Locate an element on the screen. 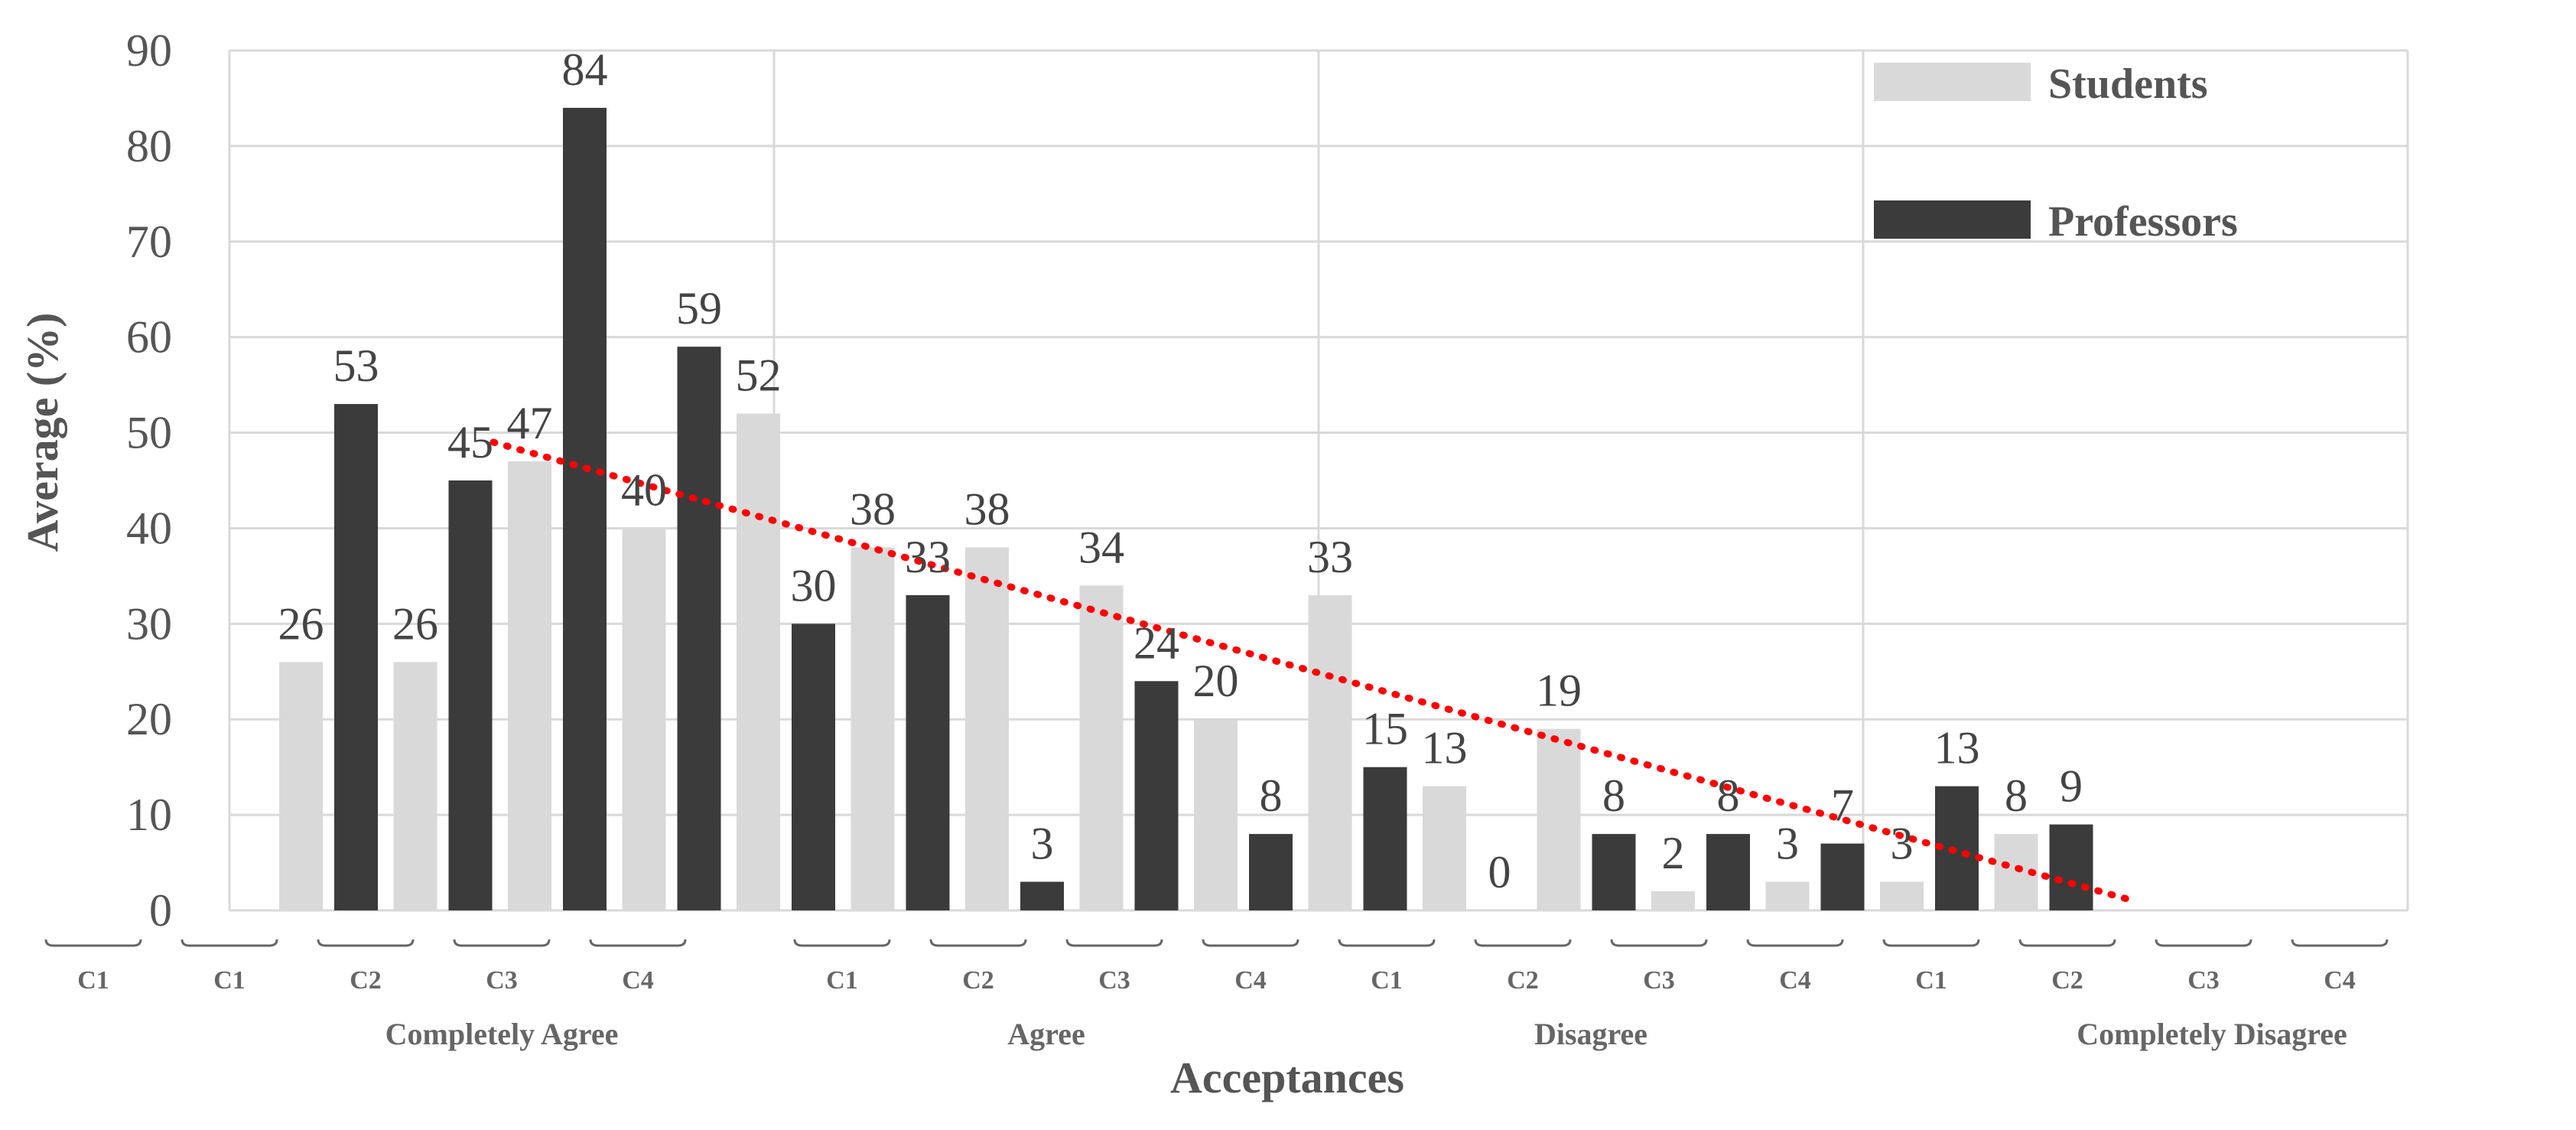 Image resolution: width=2576 pixels, height=1130 pixels. data-label-students: 2 is located at coordinates (1673, 853).